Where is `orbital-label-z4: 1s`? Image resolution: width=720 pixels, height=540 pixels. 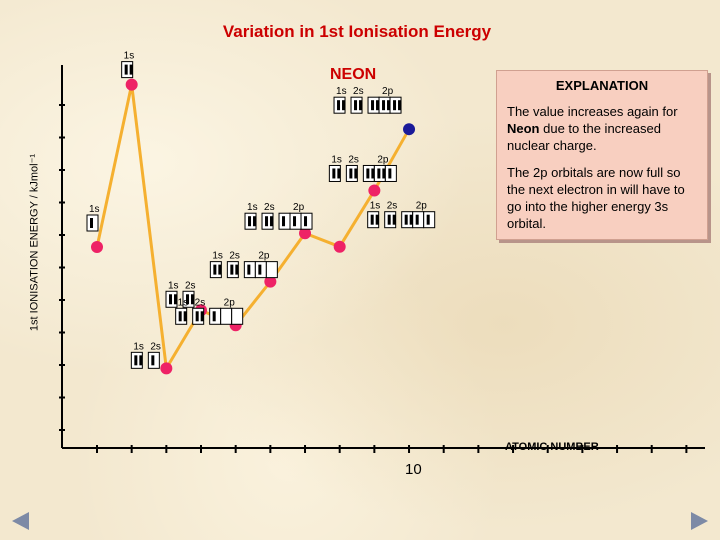 orbital-label-z4: 1s is located at coordinates (173, 285).